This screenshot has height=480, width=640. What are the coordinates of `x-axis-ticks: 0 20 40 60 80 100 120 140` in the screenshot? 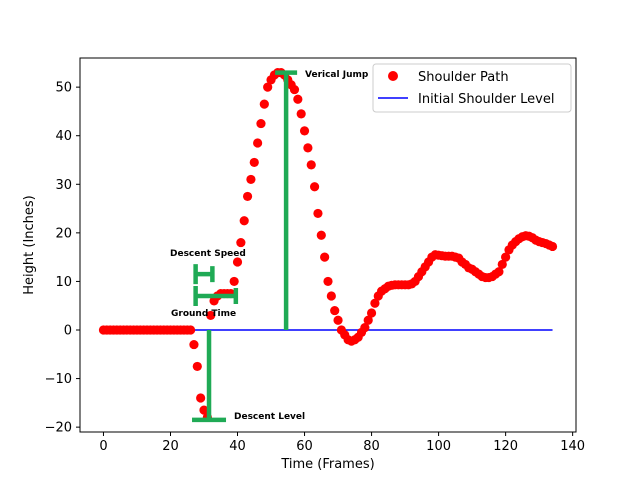 It's located at (342, 443).